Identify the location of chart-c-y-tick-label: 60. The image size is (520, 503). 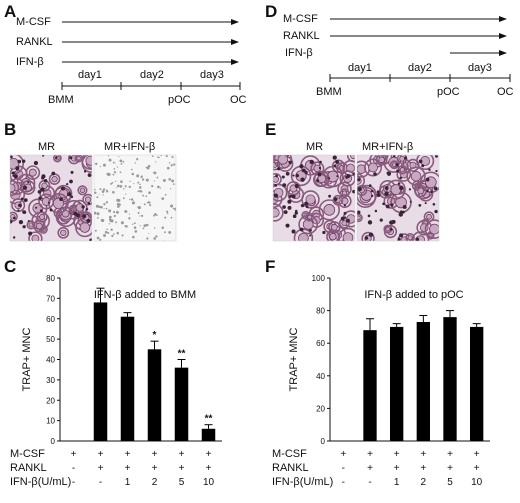
(50, 319).